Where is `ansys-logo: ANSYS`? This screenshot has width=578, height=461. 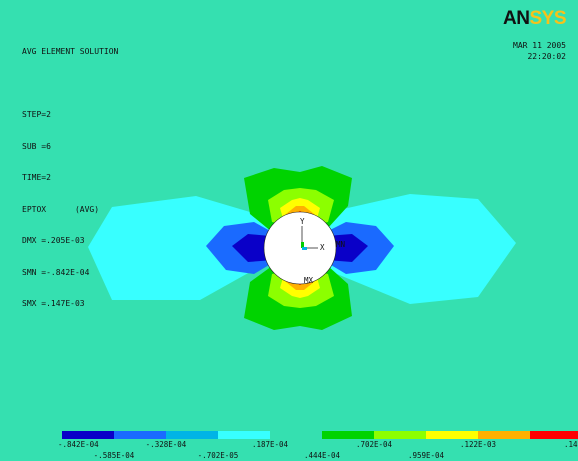
ansys-logo: ANSYS is located at coordinates (534, 19).